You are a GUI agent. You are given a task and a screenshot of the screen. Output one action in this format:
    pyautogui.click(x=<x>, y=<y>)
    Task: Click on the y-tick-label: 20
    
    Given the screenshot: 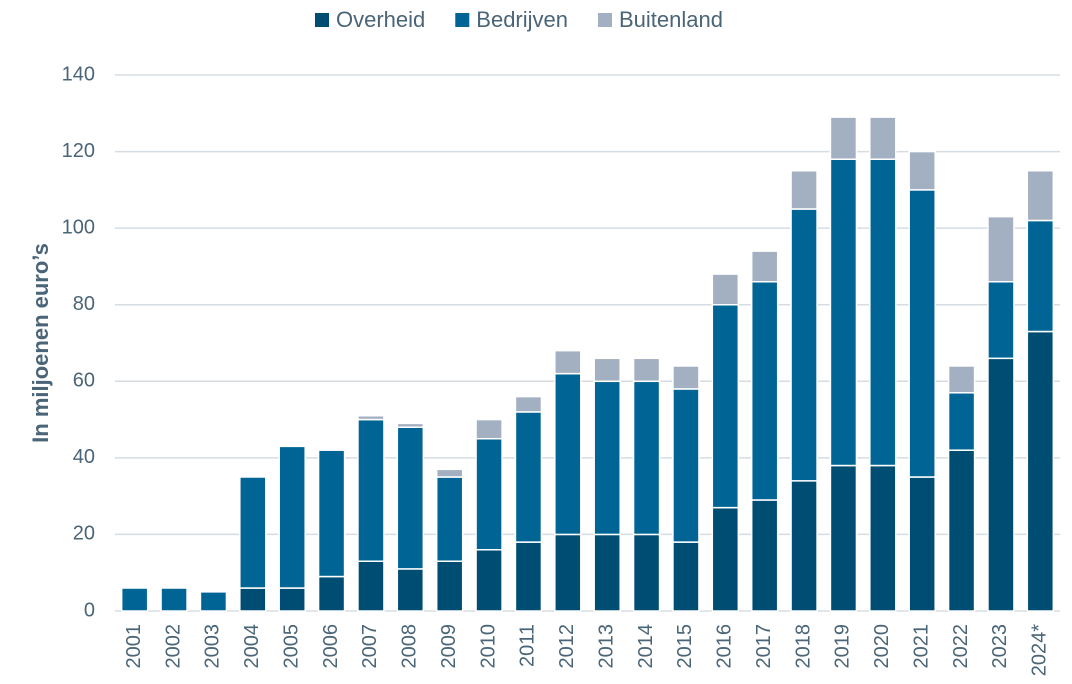 What is the action you would take?
    pyautogui.click(x=84, y=534)
    